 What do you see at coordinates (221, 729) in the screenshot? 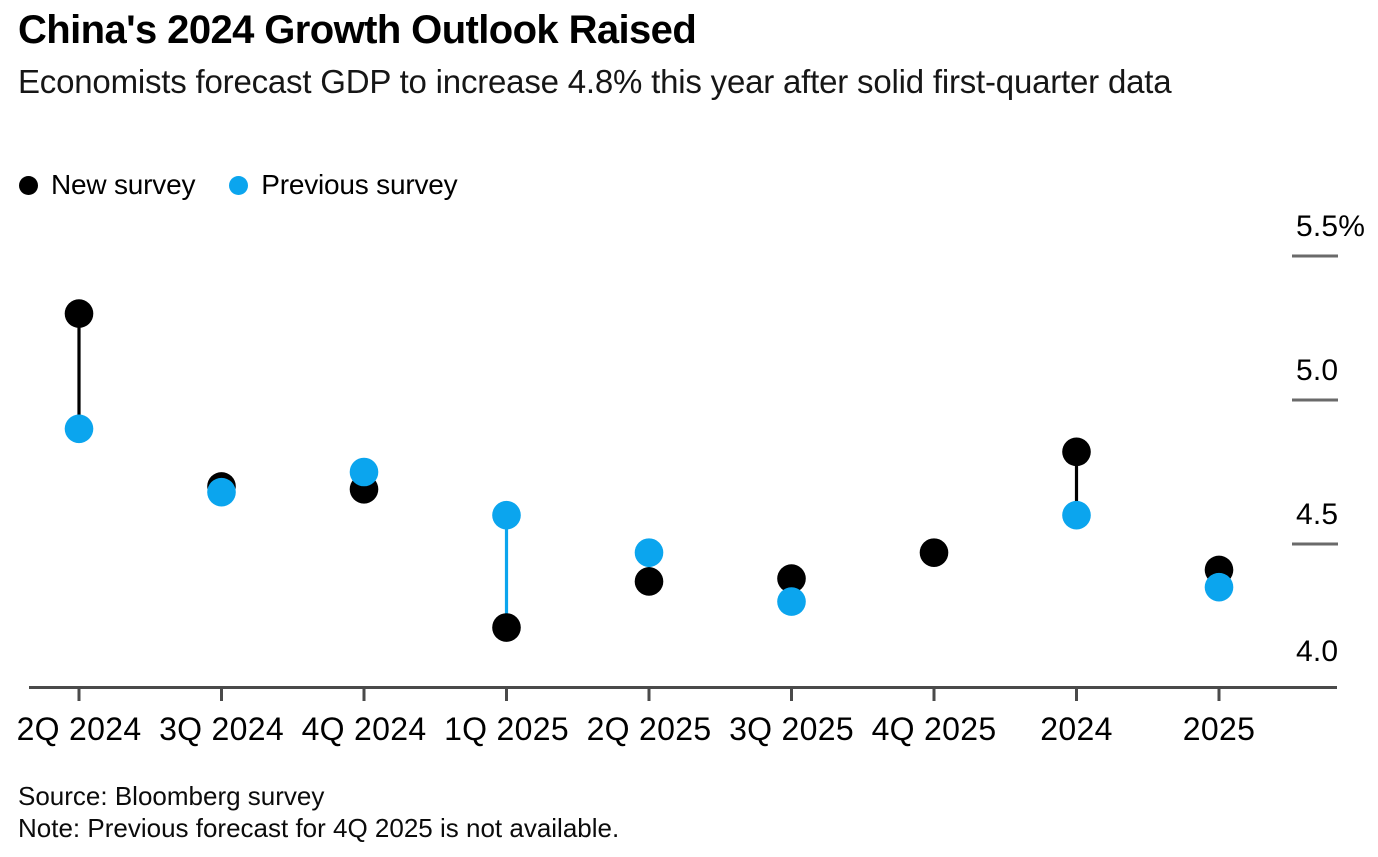
I see `x-axis-label: 3Q 2024` at bounding box center [221, 729].